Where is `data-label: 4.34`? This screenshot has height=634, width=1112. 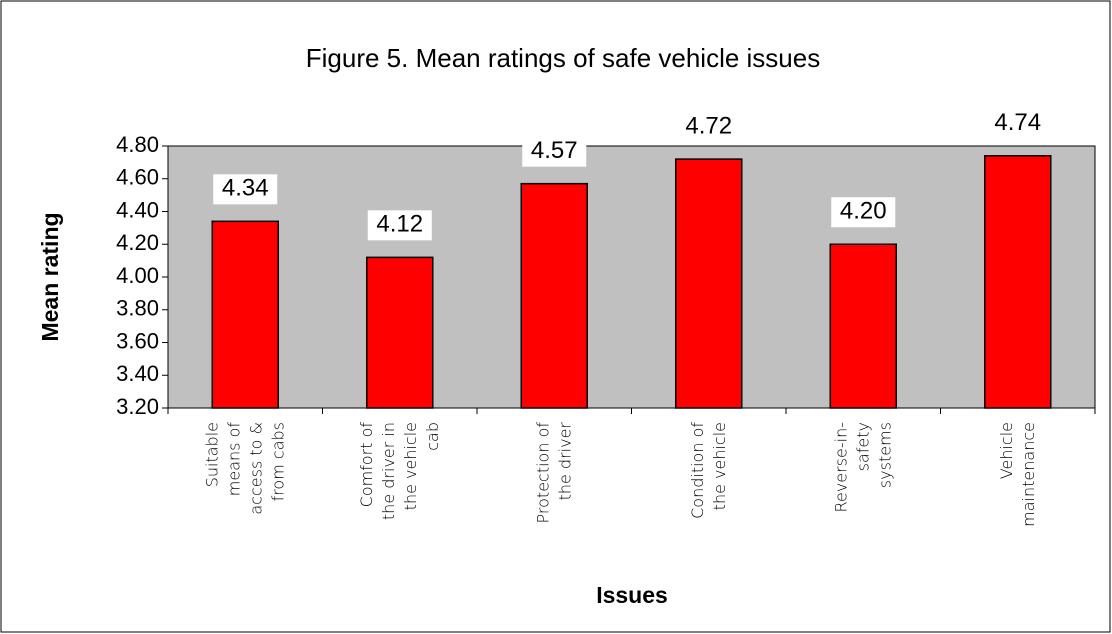
data-label: 4.34 is located at coordinates (245, 188).